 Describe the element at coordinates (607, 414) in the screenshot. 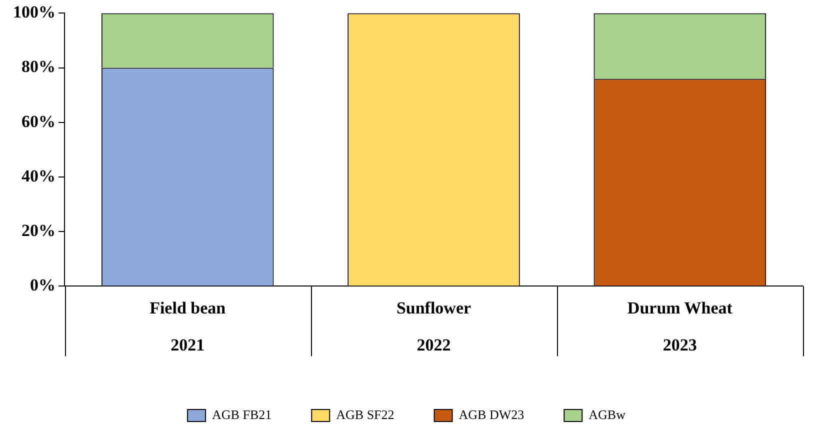

I see `legend-label: AGBw` at that location.